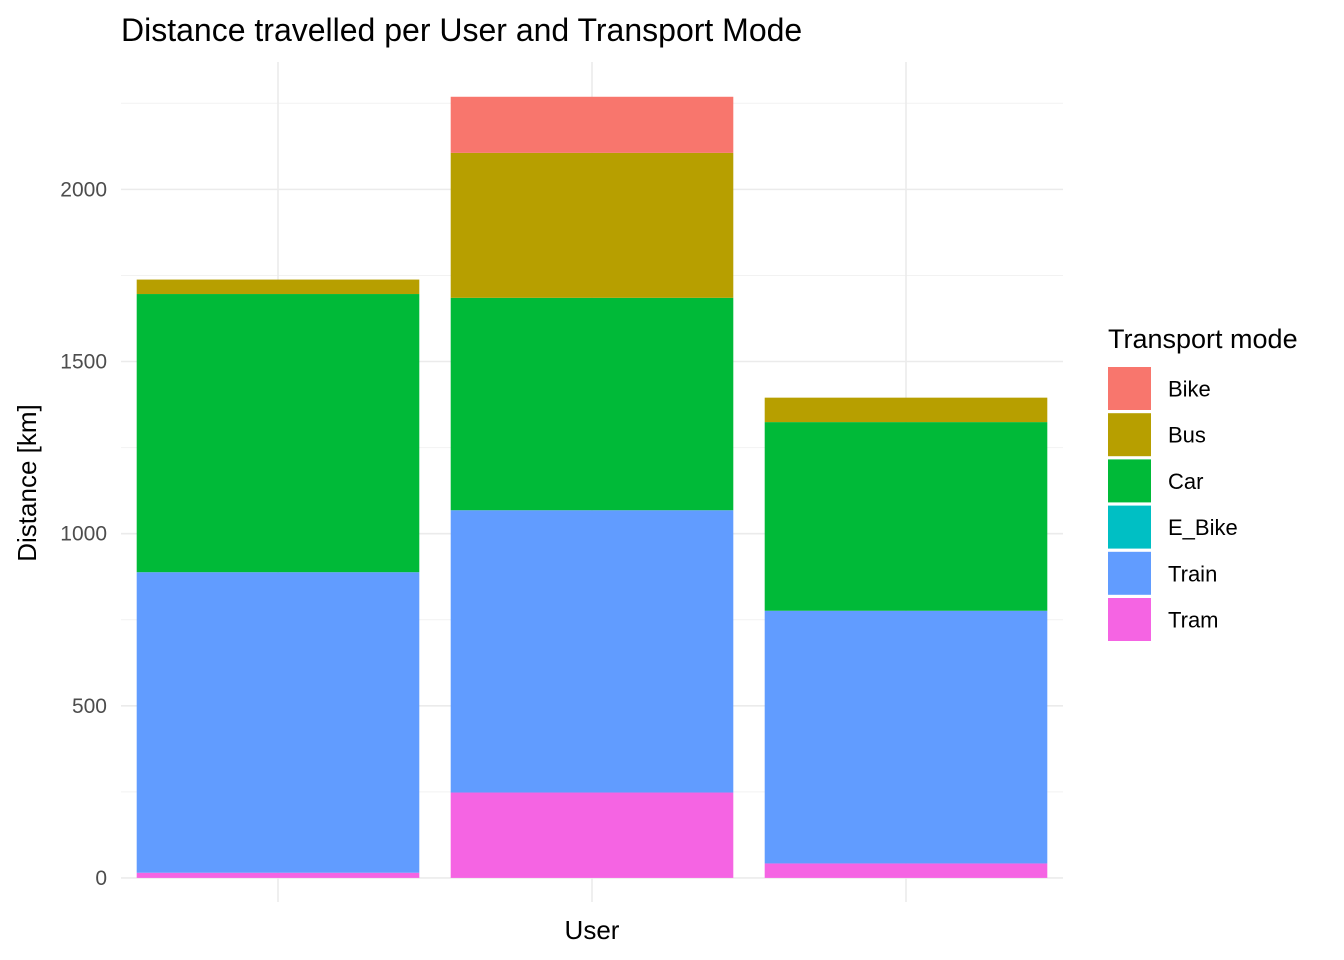  Describe the element at coordinates (83, 362) in the screenshot. I see `y-tick-label: 1500` at that location.